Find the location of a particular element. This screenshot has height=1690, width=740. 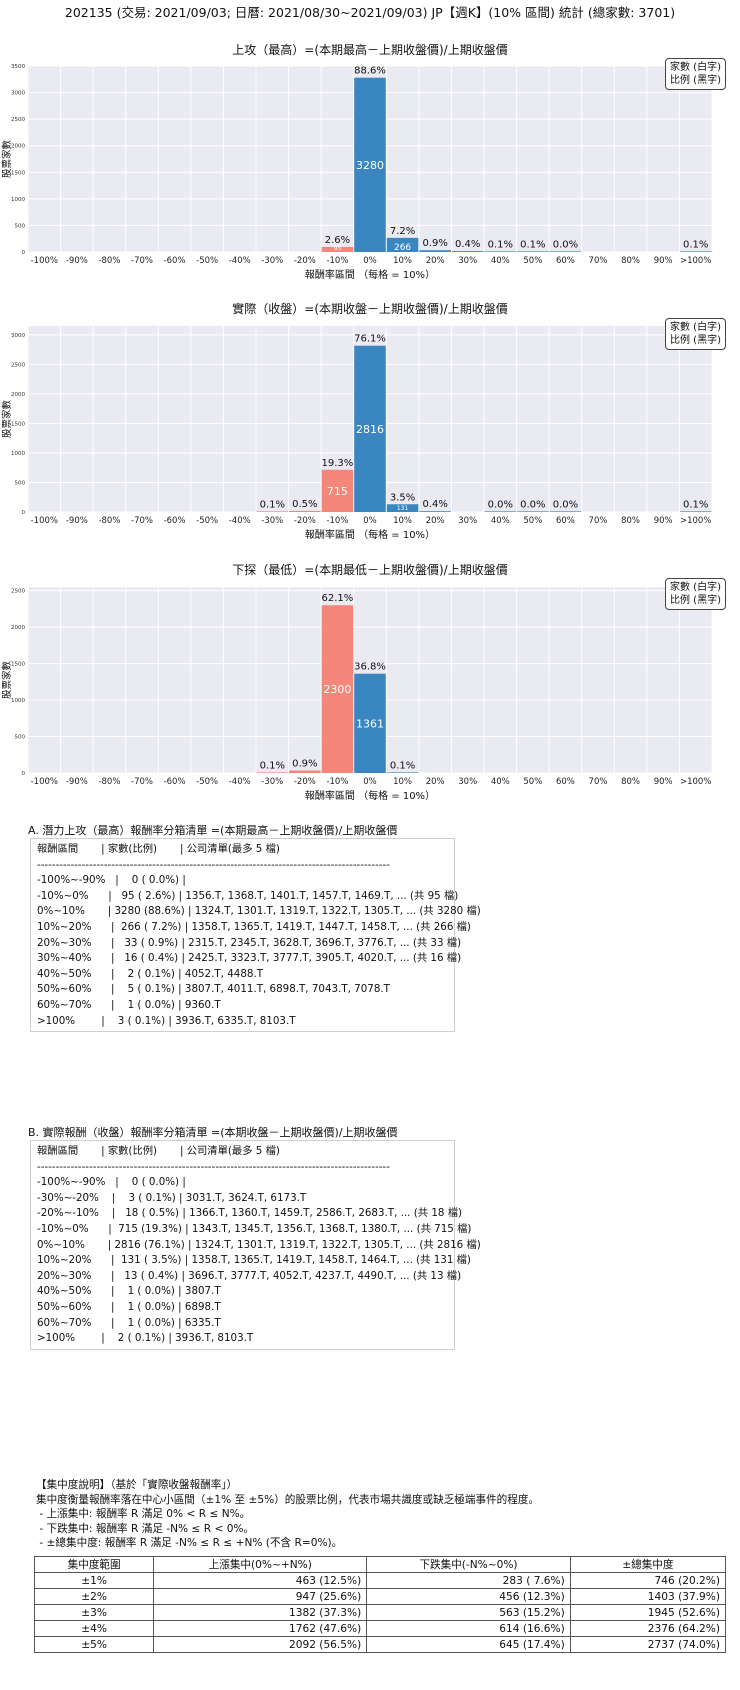

table-cell: 456 (12.3%) is located at coordinates (468, 1596).